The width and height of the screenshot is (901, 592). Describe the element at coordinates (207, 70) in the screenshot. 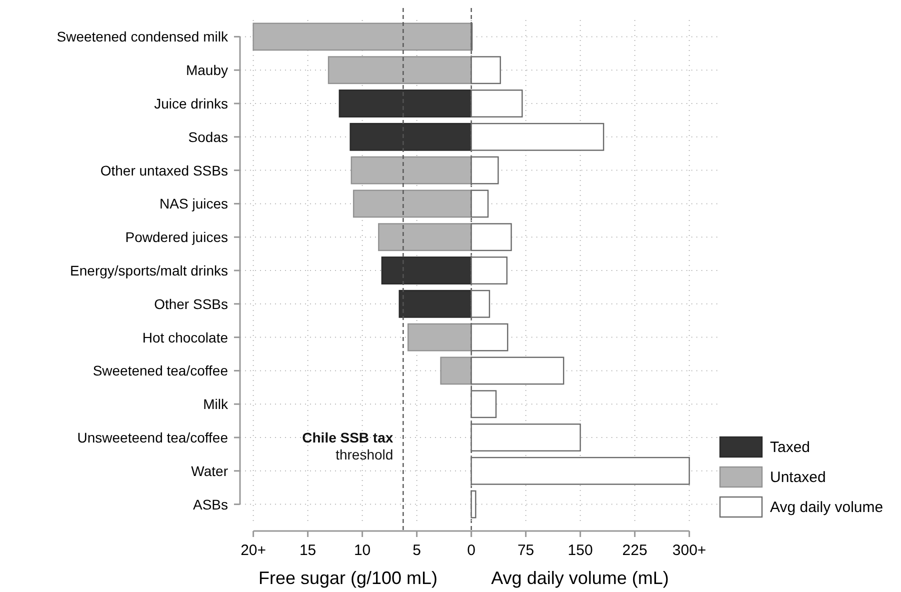

I see `y-tick-label: Mauby` at that location.